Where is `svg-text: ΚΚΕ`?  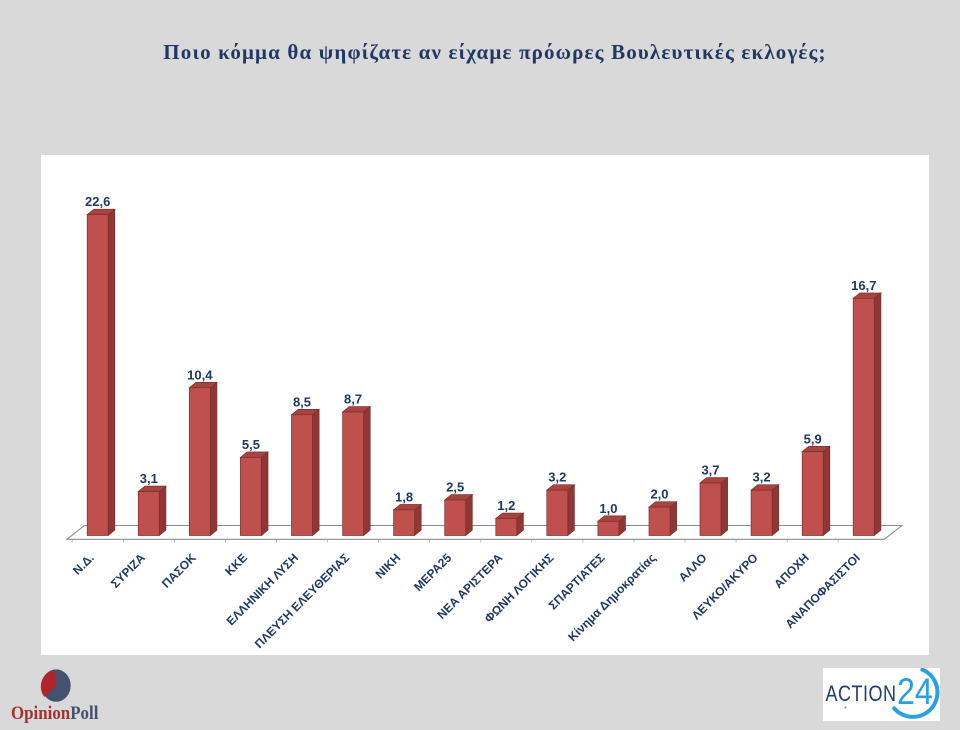 svg-text: ΚΚΕ is located at coordinates (236, 565).